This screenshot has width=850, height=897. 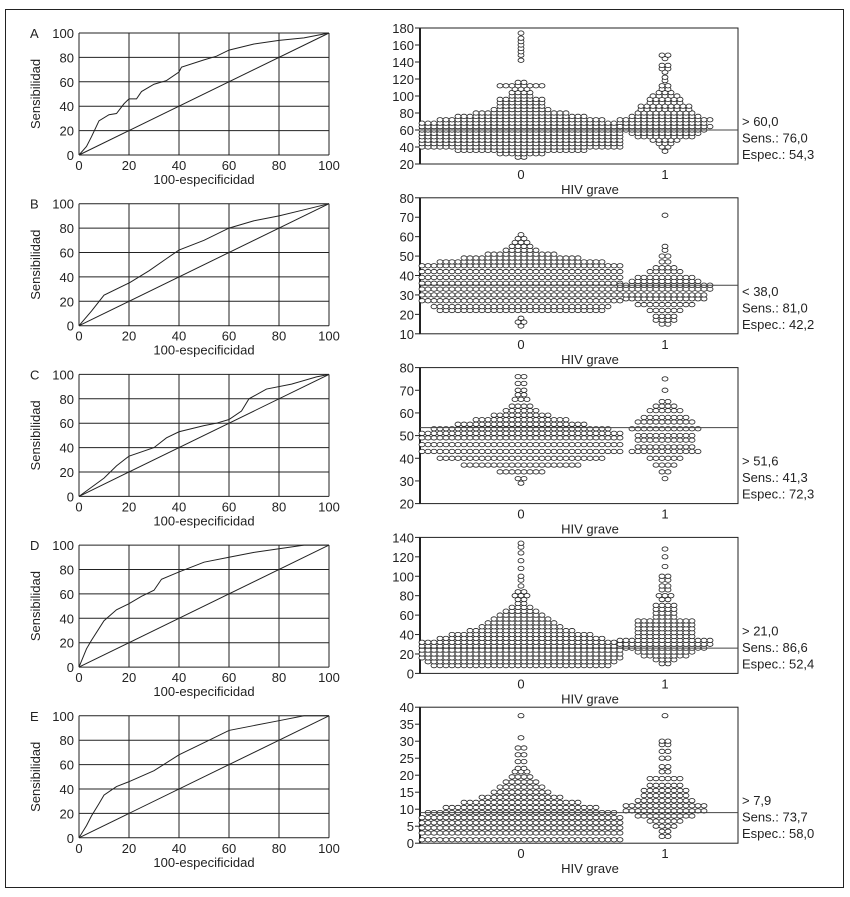 I want to click on dot-y-tick-label: 30, so click(x=407, y=295).